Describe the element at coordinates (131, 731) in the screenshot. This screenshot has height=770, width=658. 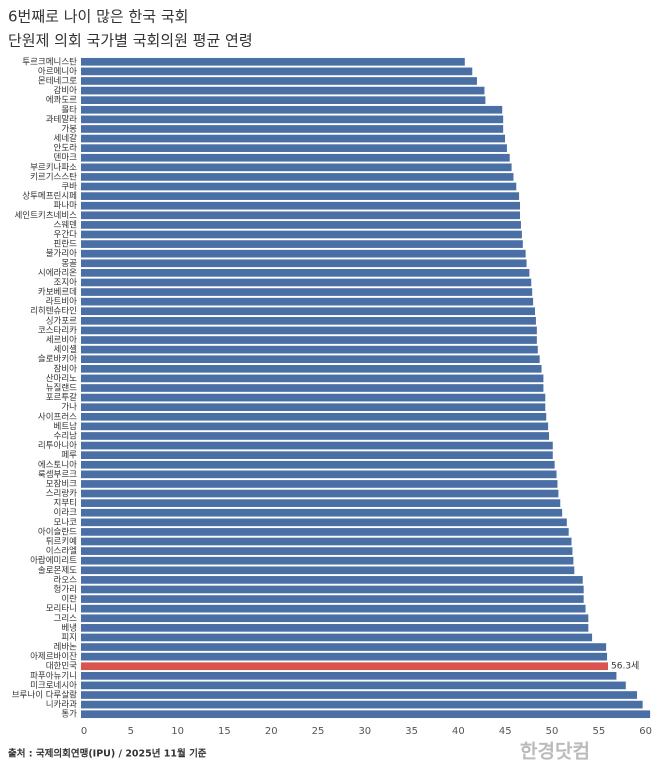
I see `x-tick-label: 5` at that location.